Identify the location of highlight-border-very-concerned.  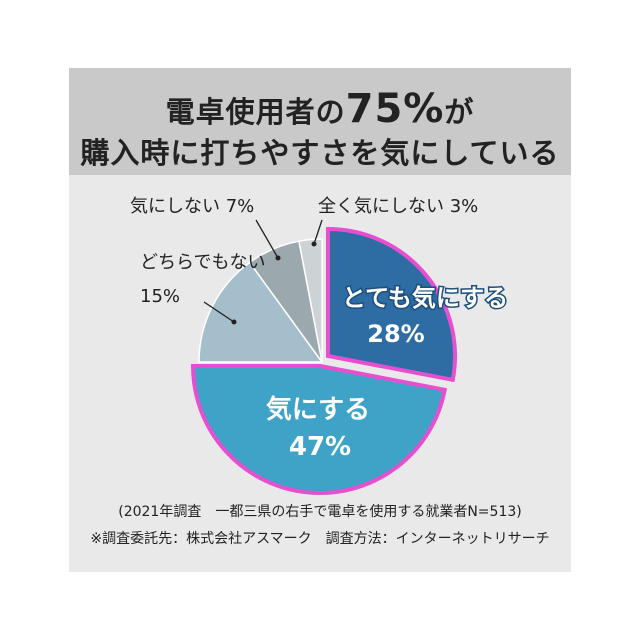
(391, 304).